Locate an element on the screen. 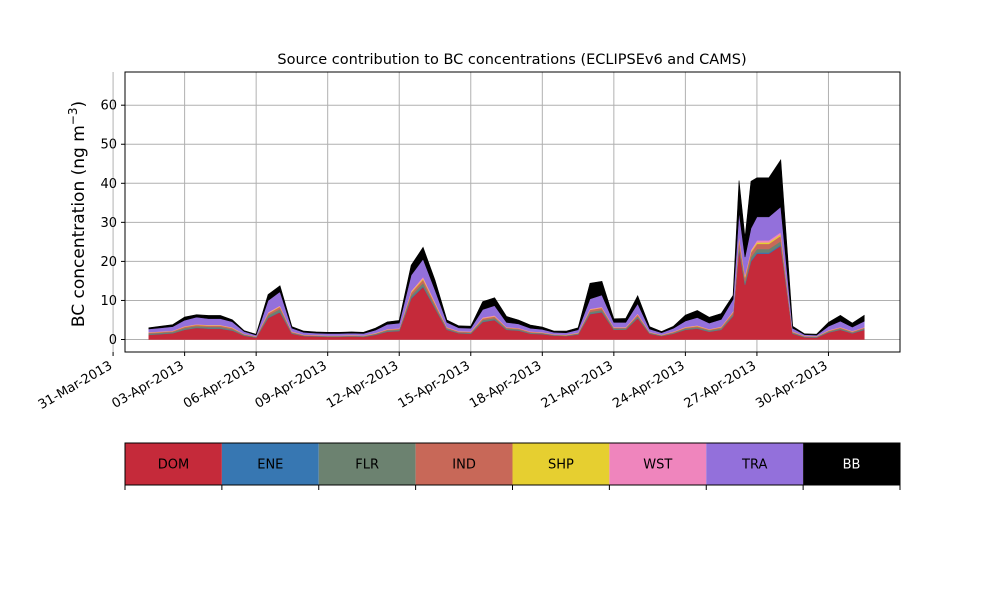 The image size is (1000, 604). legend-swatch-bb is located at coordinates (851, 464).